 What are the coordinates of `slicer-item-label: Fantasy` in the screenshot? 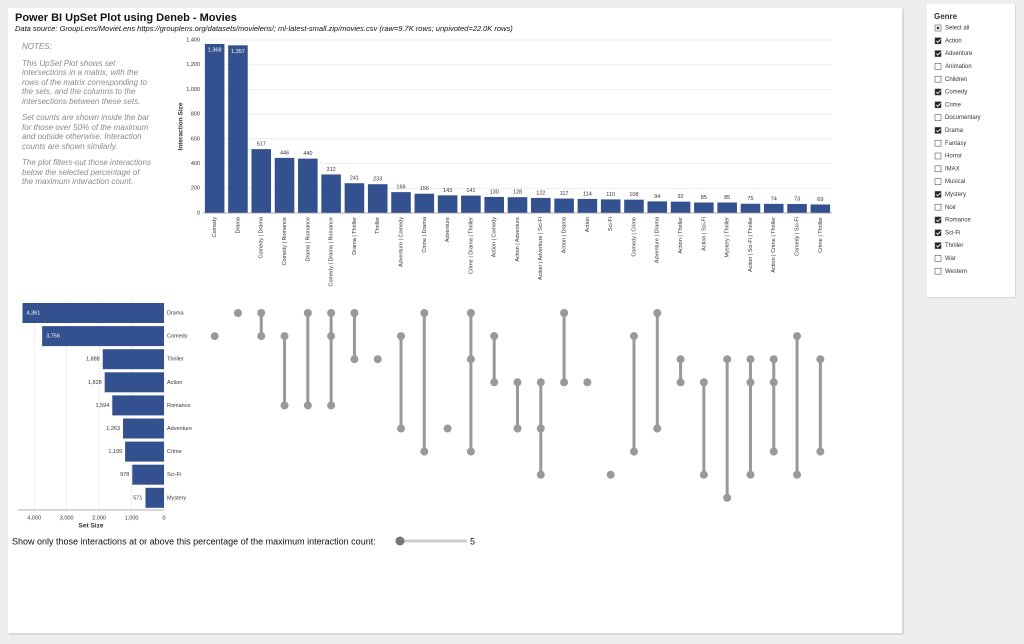 It's located at (955, 144).